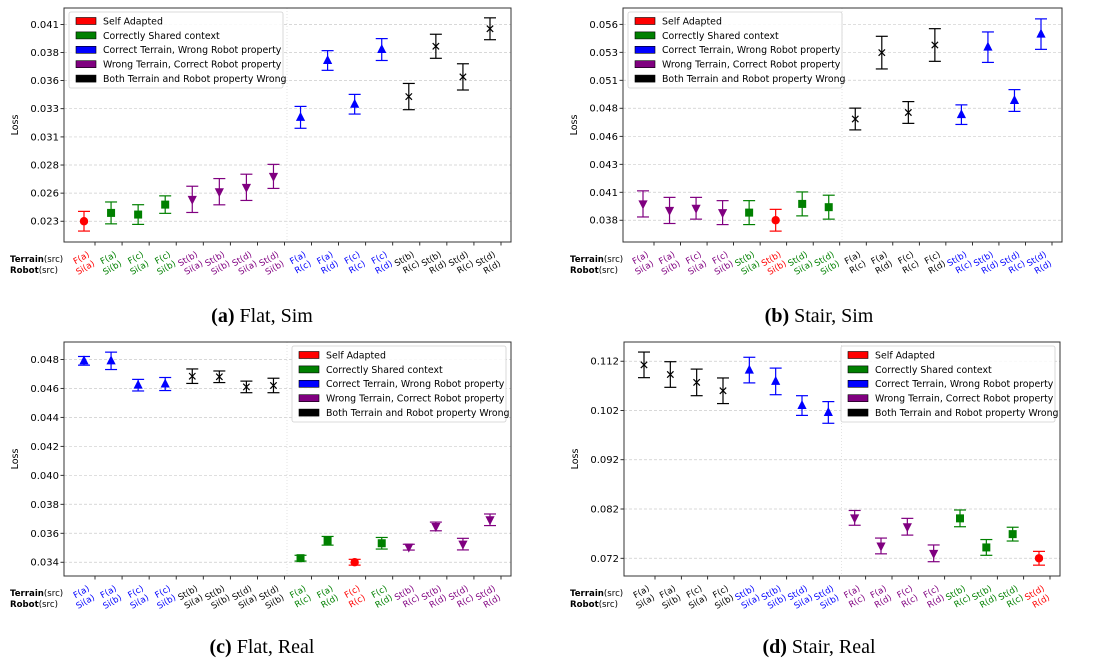 The width and height of the screenshot is (1103, 661). What do you see at coordinates (827, 264) in the screenshot?
I see `x-tick-label: St(d)Si(b)` at bounding box center [827, 264].